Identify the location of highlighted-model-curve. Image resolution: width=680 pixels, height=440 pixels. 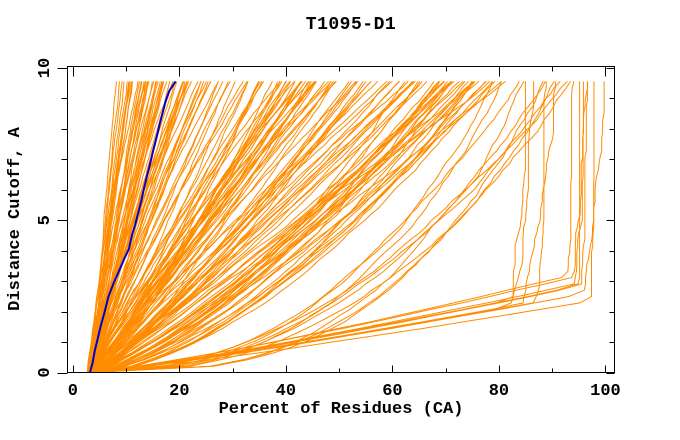
(132, 226).